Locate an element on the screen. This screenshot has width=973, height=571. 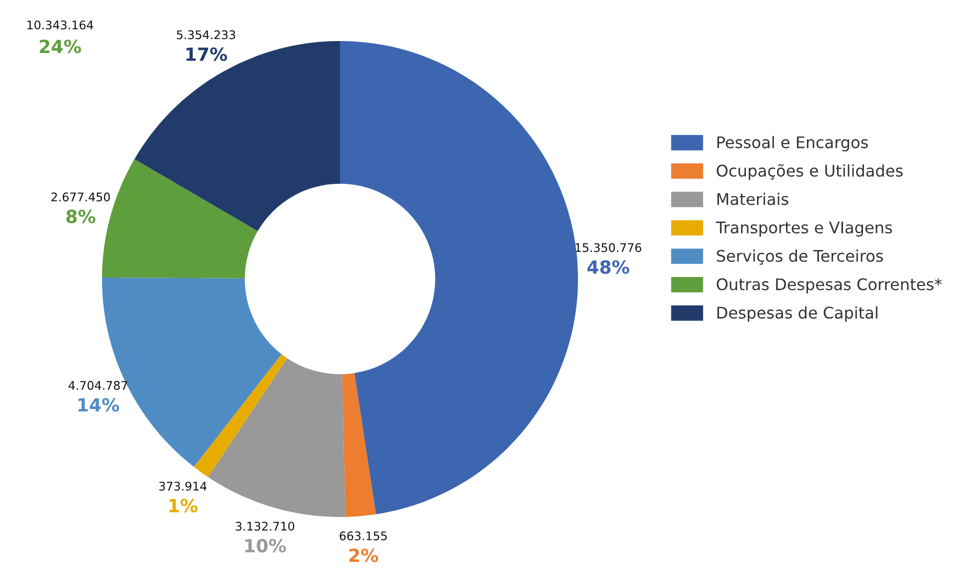
text: 8% is located at coordinates (81, 217).